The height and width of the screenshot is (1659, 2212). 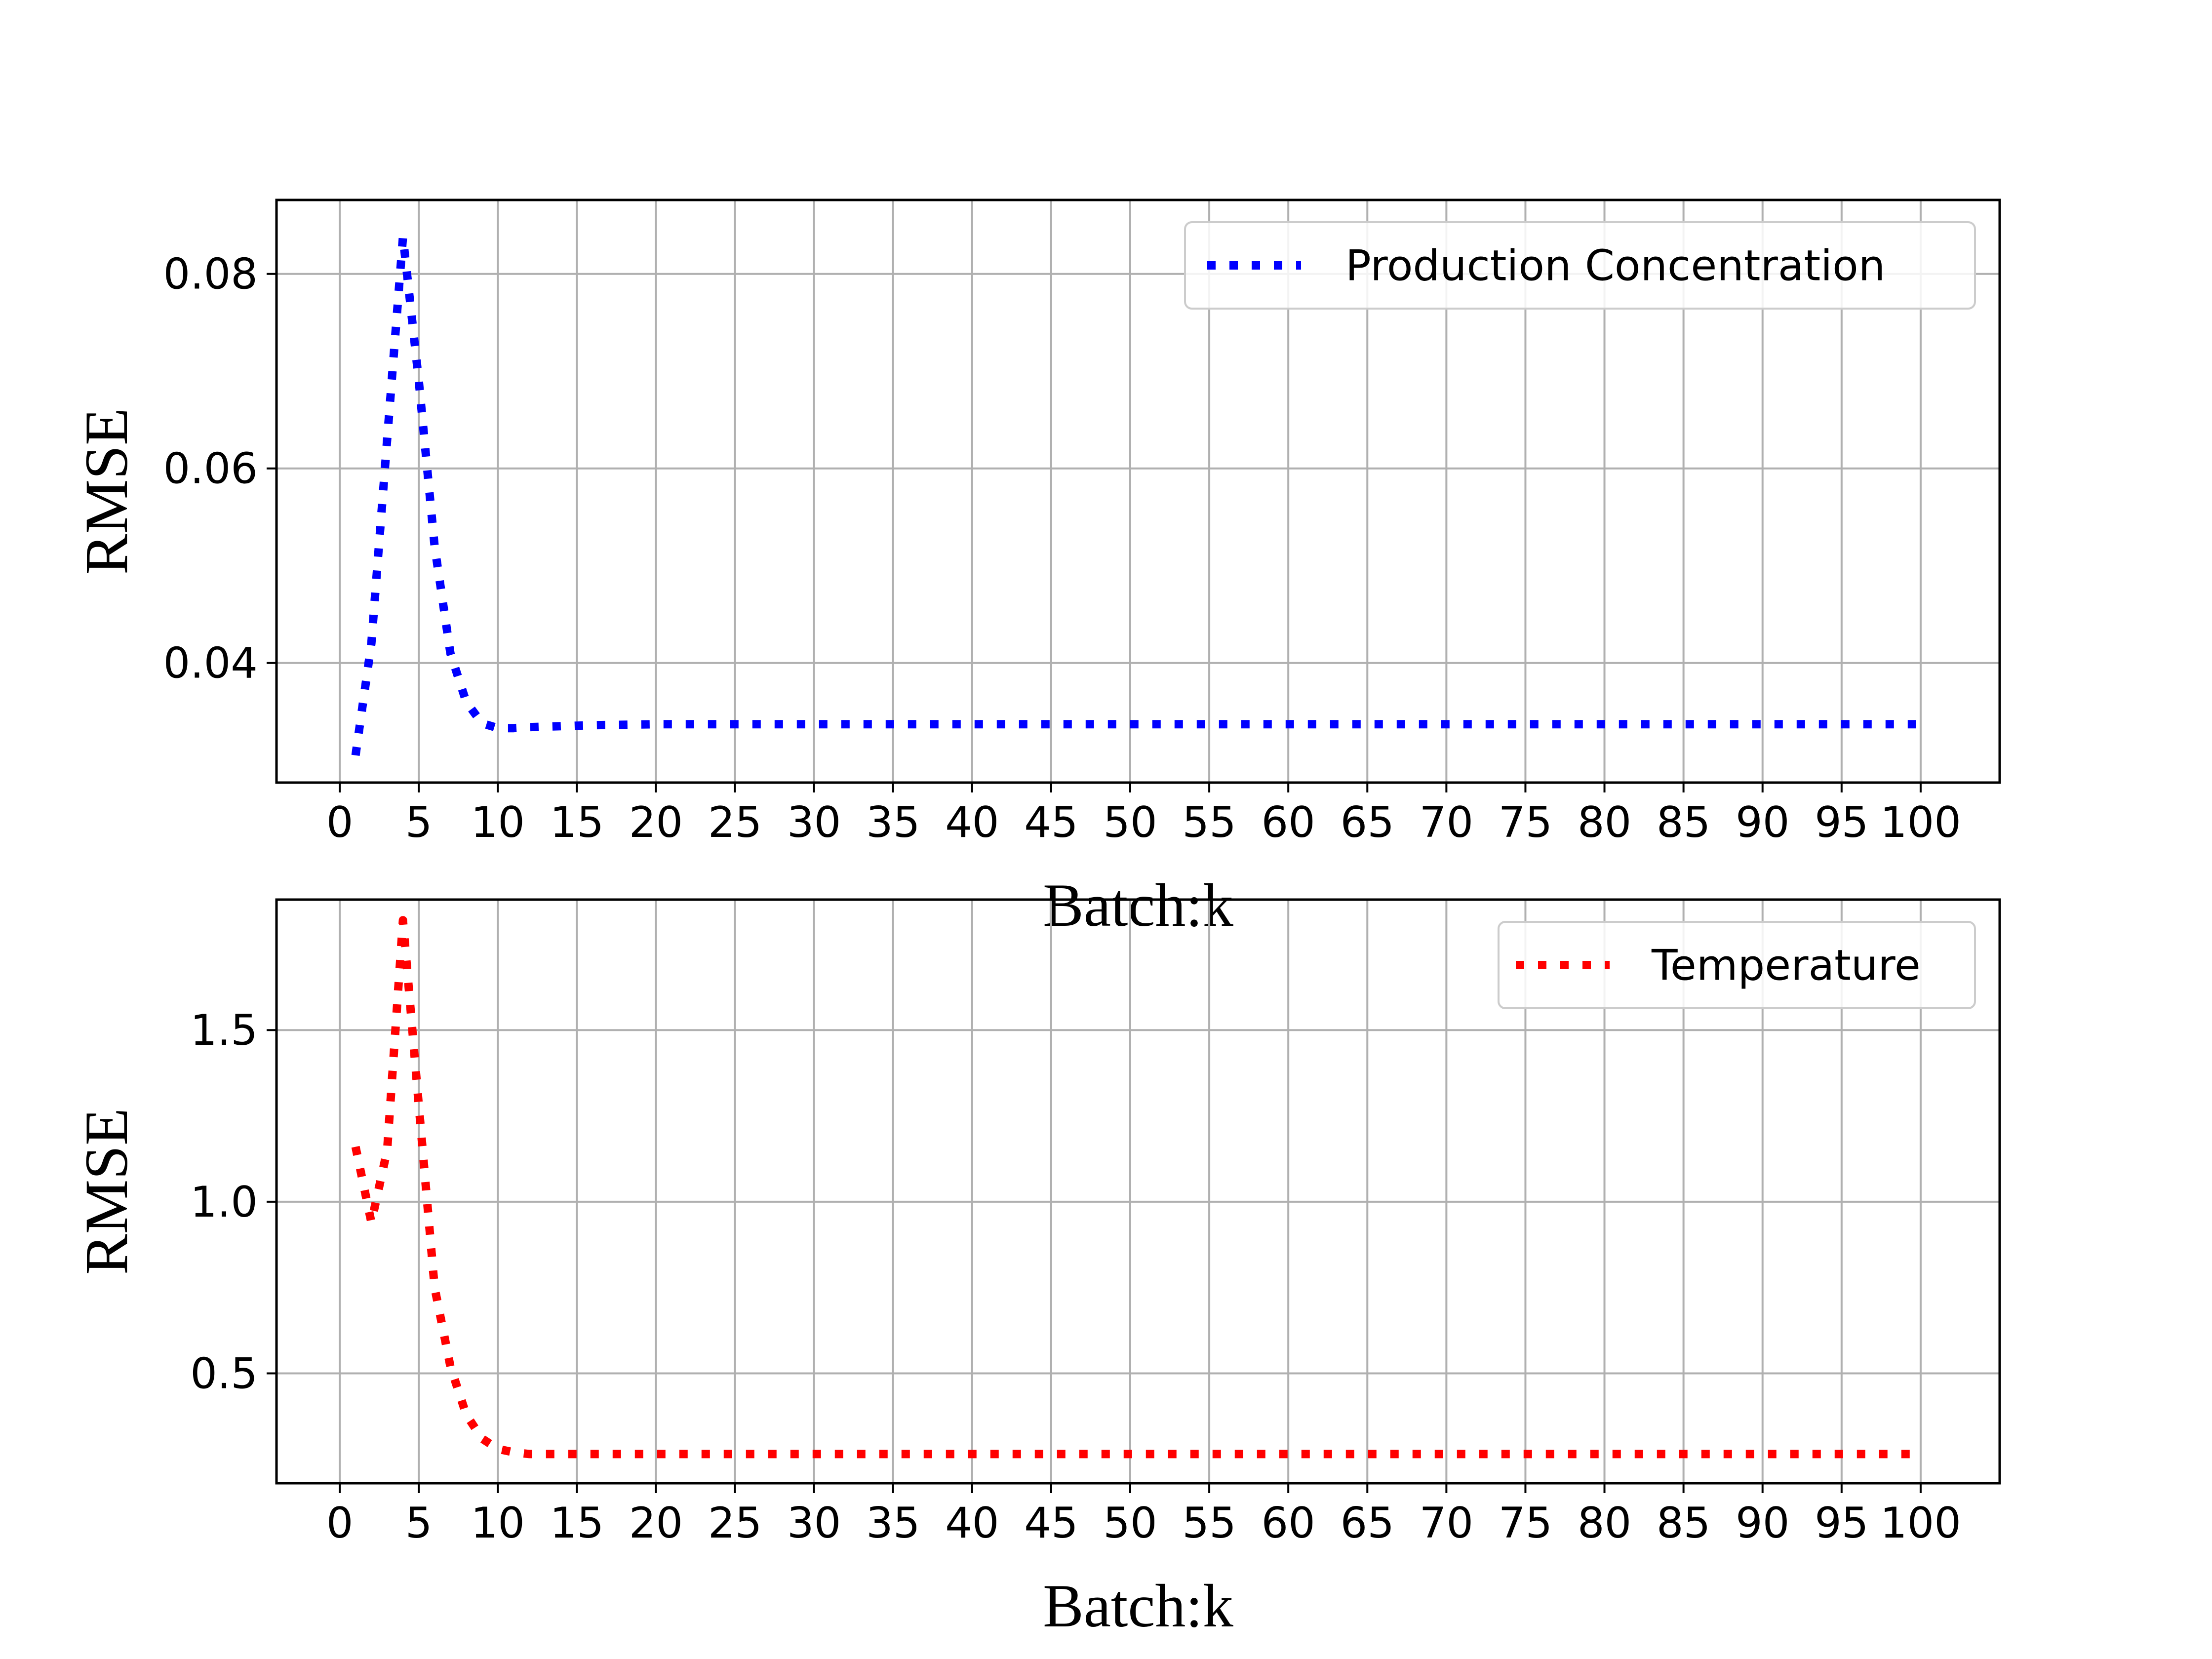 I want to click on y-tick-label: 1.5, so click(x=224, y=1031).